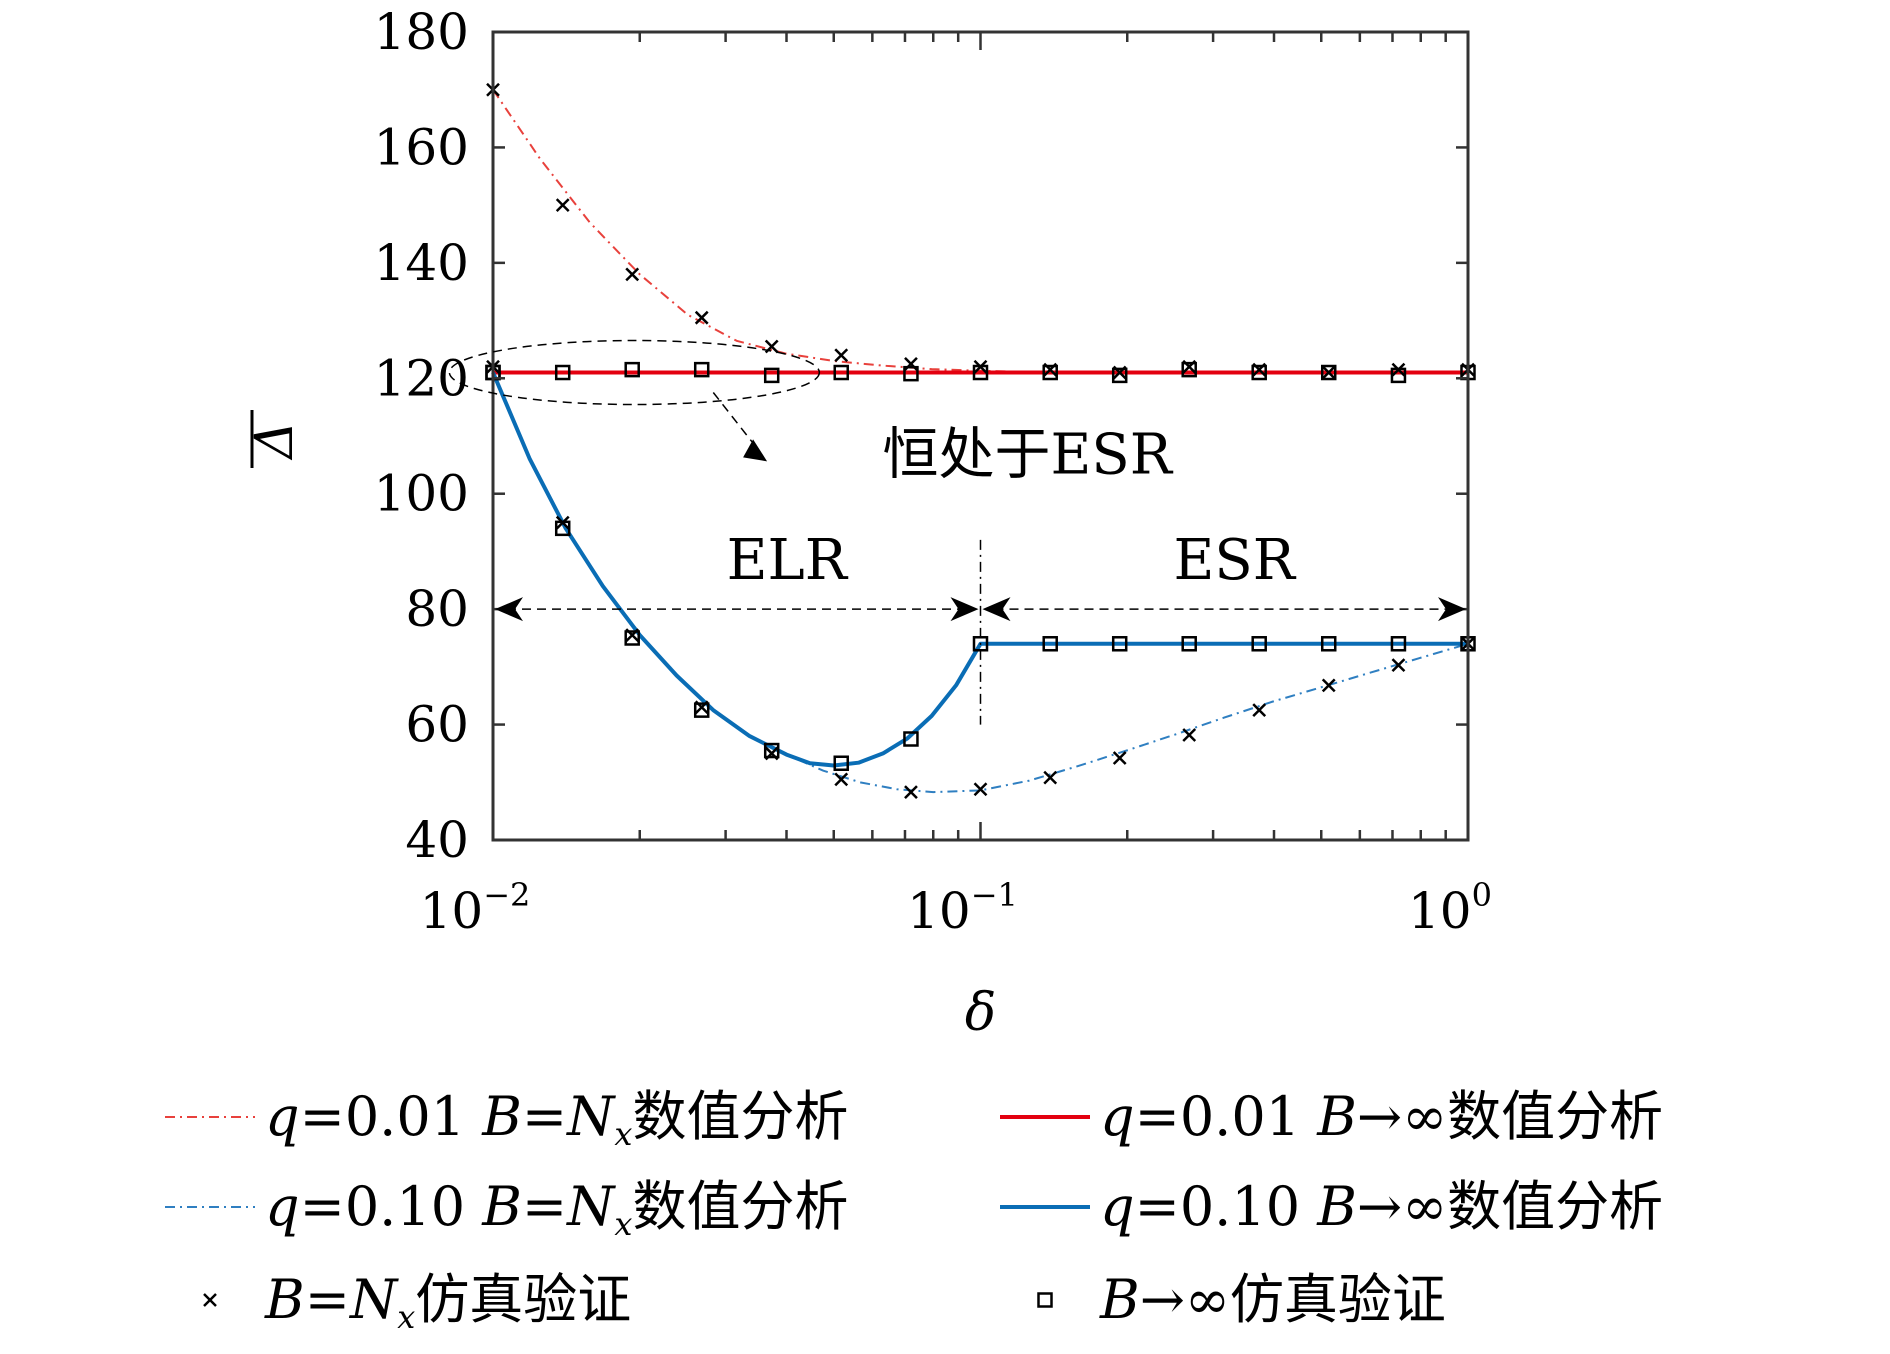  What do you see at coordinates (788, 560) in the screenshot?
I see `region-label-elr: ELR` at bounding box center [788, 560].